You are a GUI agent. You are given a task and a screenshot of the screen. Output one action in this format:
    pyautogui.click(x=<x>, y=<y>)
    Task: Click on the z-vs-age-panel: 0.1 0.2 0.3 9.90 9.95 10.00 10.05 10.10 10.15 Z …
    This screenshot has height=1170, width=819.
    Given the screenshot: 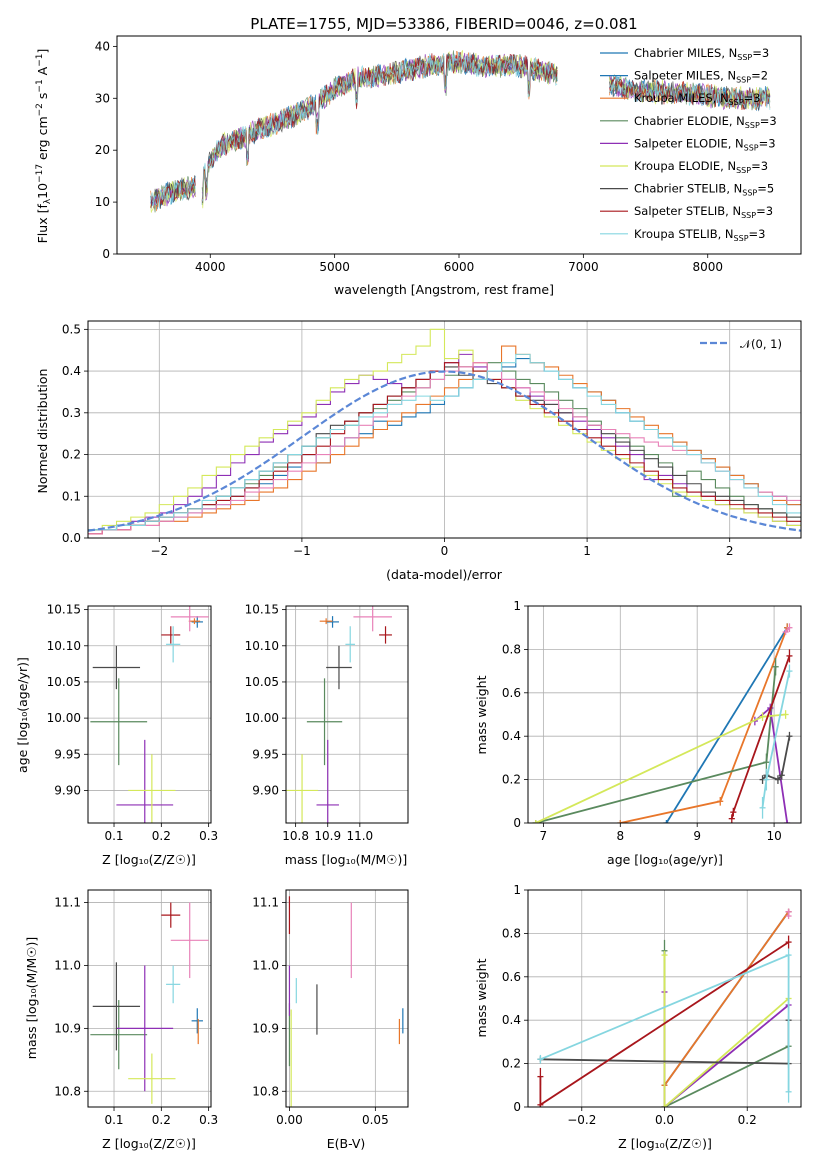 What is the action you would take?
    pyautogui.click(x=117, y=735)
    